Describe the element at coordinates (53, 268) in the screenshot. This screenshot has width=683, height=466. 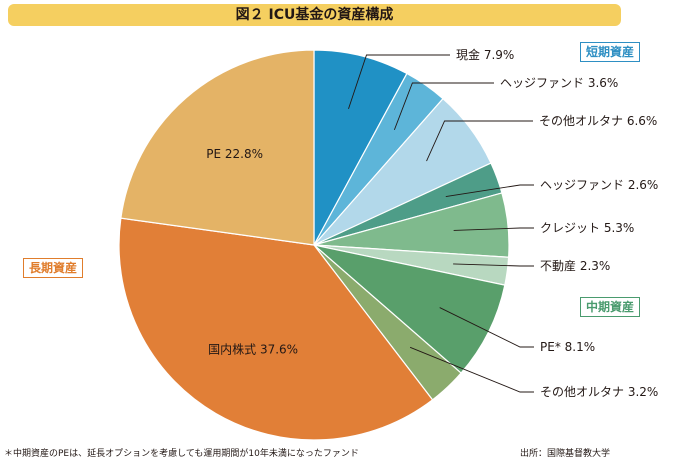
I see `long-term-assets-badge: 長期資産` at that location.